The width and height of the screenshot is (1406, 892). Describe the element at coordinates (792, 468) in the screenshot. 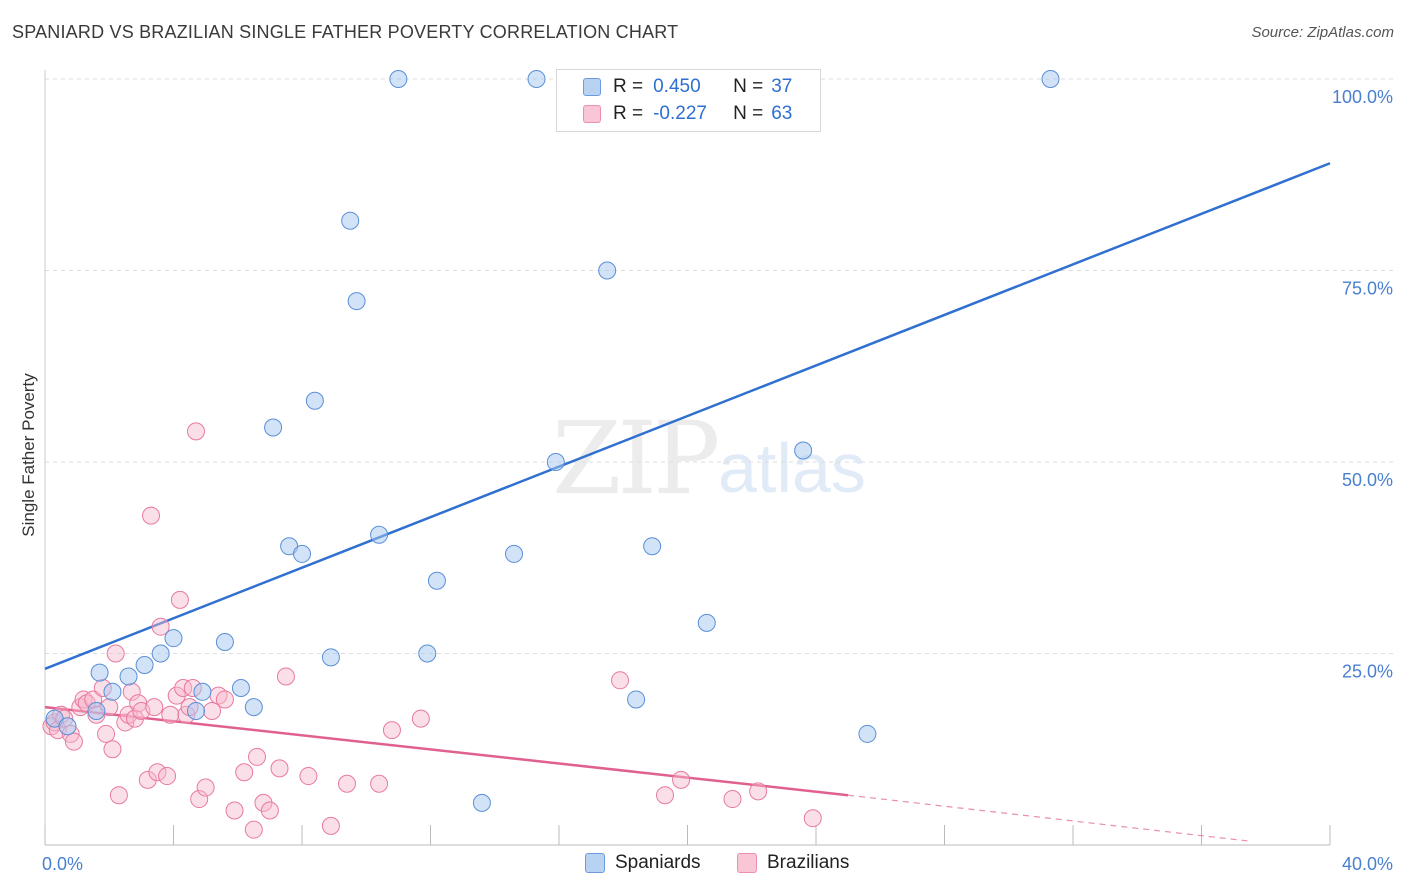

I see `watermark-atlas: atlas` at that location.